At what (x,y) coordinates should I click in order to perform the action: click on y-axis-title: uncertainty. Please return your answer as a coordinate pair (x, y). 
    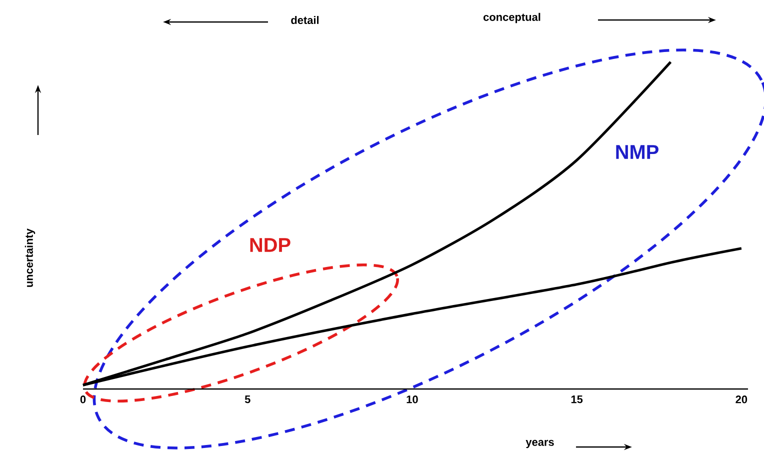
    Looking at the image, I should click on (30, 257).